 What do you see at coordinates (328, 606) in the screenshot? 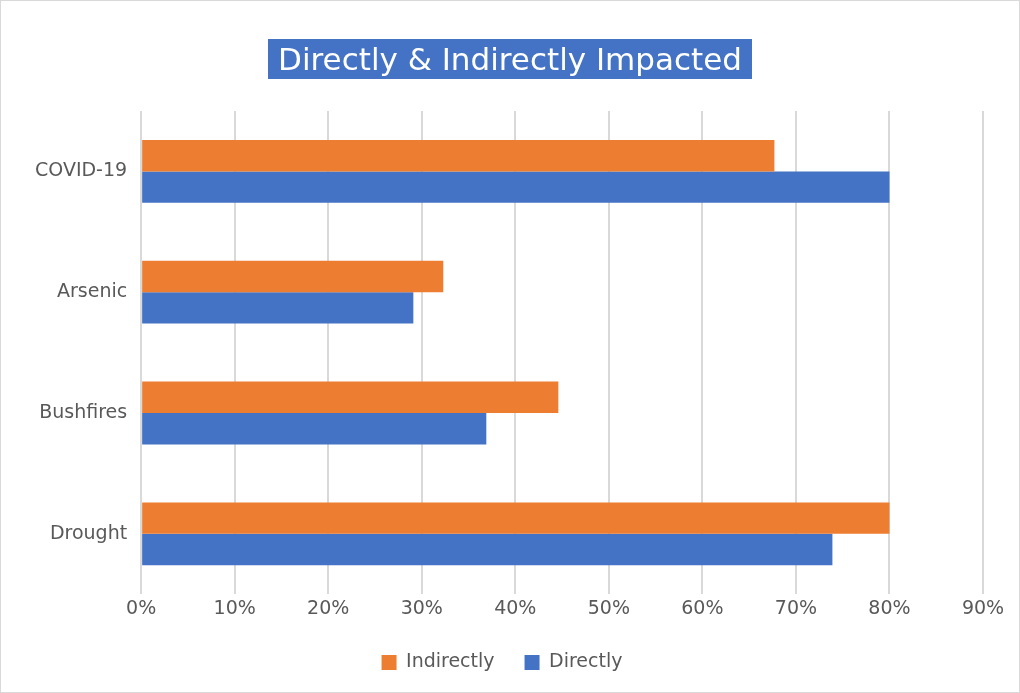
I see `x-tick-label: 20%` at bounding box center [328, 606].